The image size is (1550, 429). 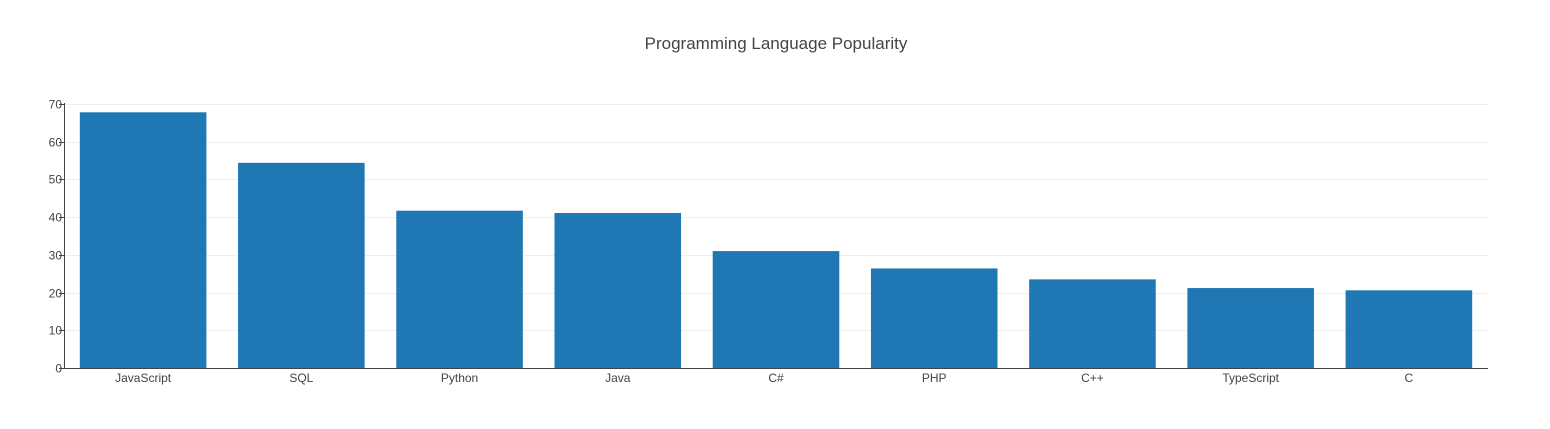 I want to click on x-tick-label: JavaScript, so click(x=143, y=378).